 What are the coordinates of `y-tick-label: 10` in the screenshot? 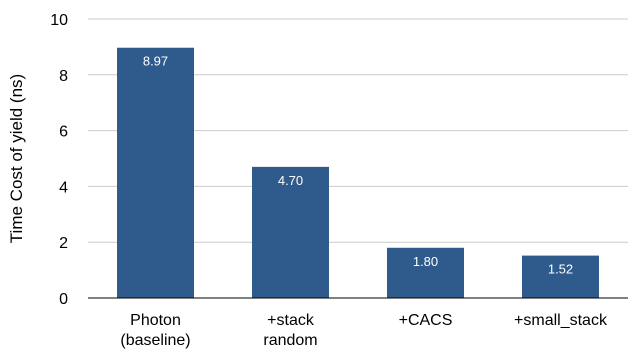 It's located at (59, 20).